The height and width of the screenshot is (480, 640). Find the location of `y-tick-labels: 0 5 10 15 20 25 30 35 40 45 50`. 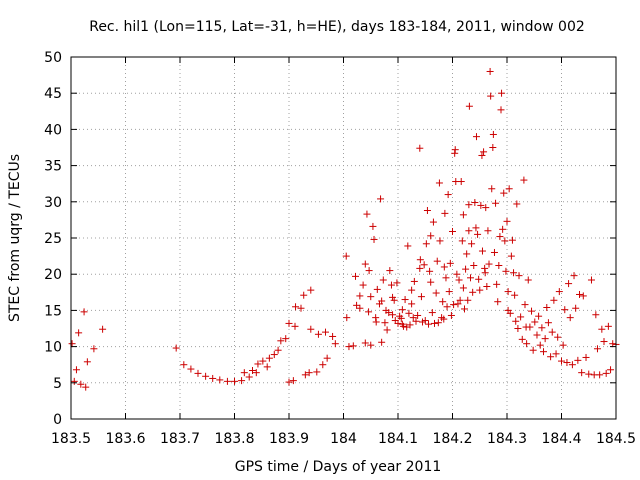

y-tick-labels: 0 5 10 15 20 25 30 35 40 45 50 is located at coordinates (53, 239).